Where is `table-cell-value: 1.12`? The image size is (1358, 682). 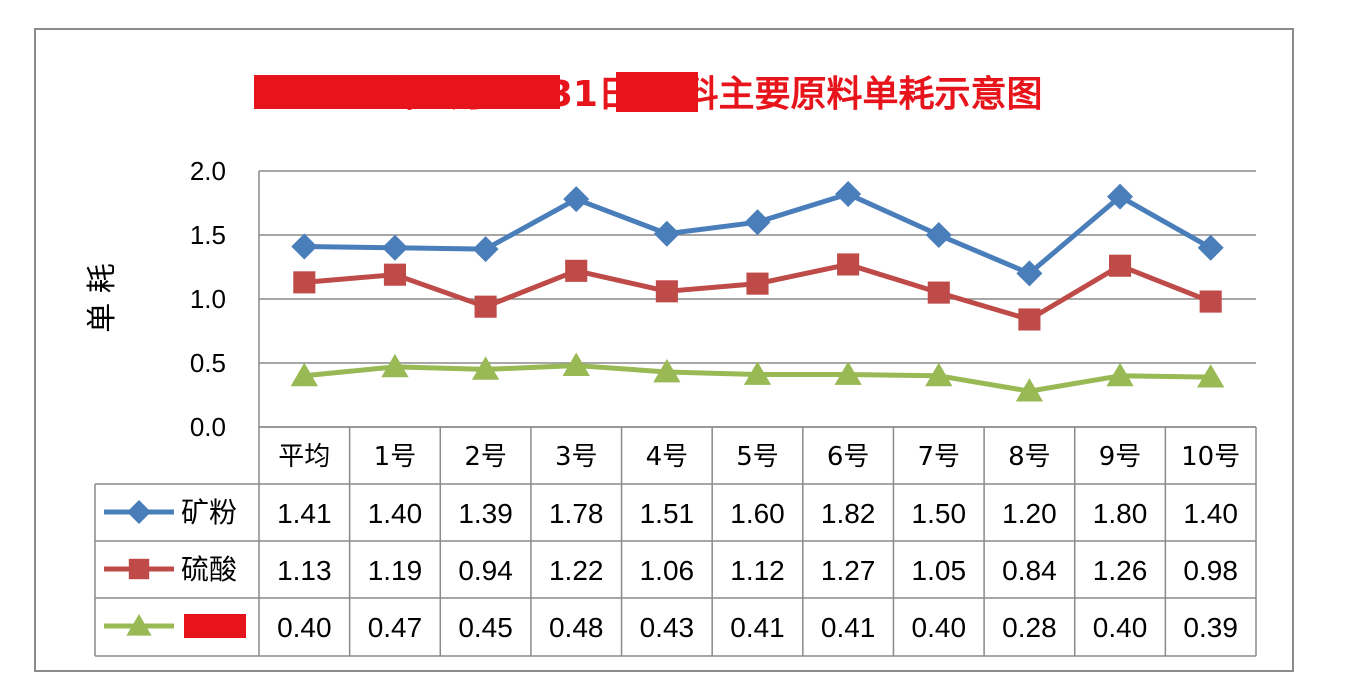 table-cell-value: 1.12 is located at coordinates (757, 570).